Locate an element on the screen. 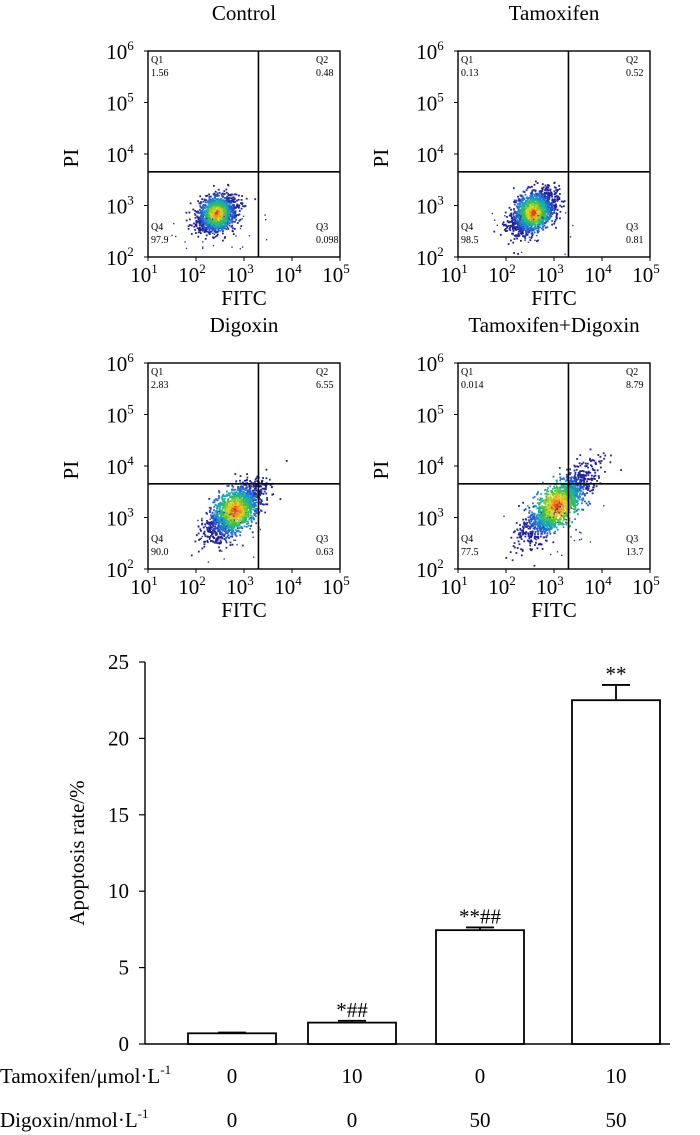 The height and width of the screenshot is (1135, 700). x-tick-label-base: 10 is located at coordinates (594, 275).